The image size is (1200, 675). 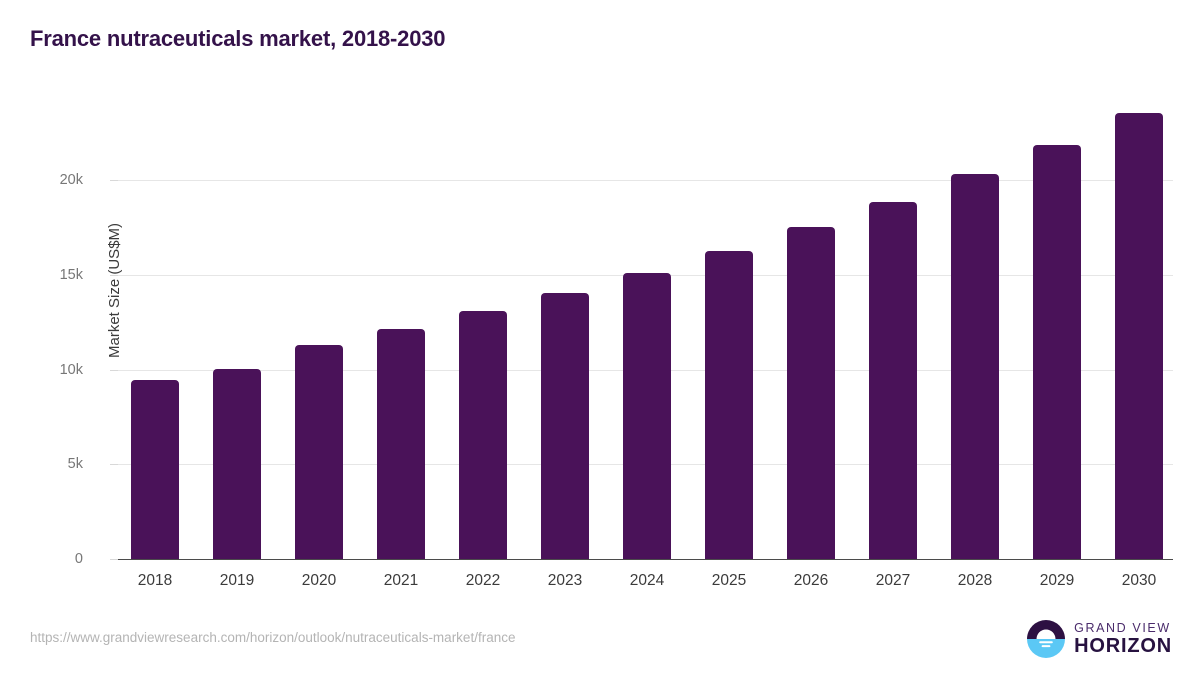 What do you see at coordinates (71, 274) in the screenshot?
I see `y-axis-tick-label: 15k` at bounding box center [71, 274].